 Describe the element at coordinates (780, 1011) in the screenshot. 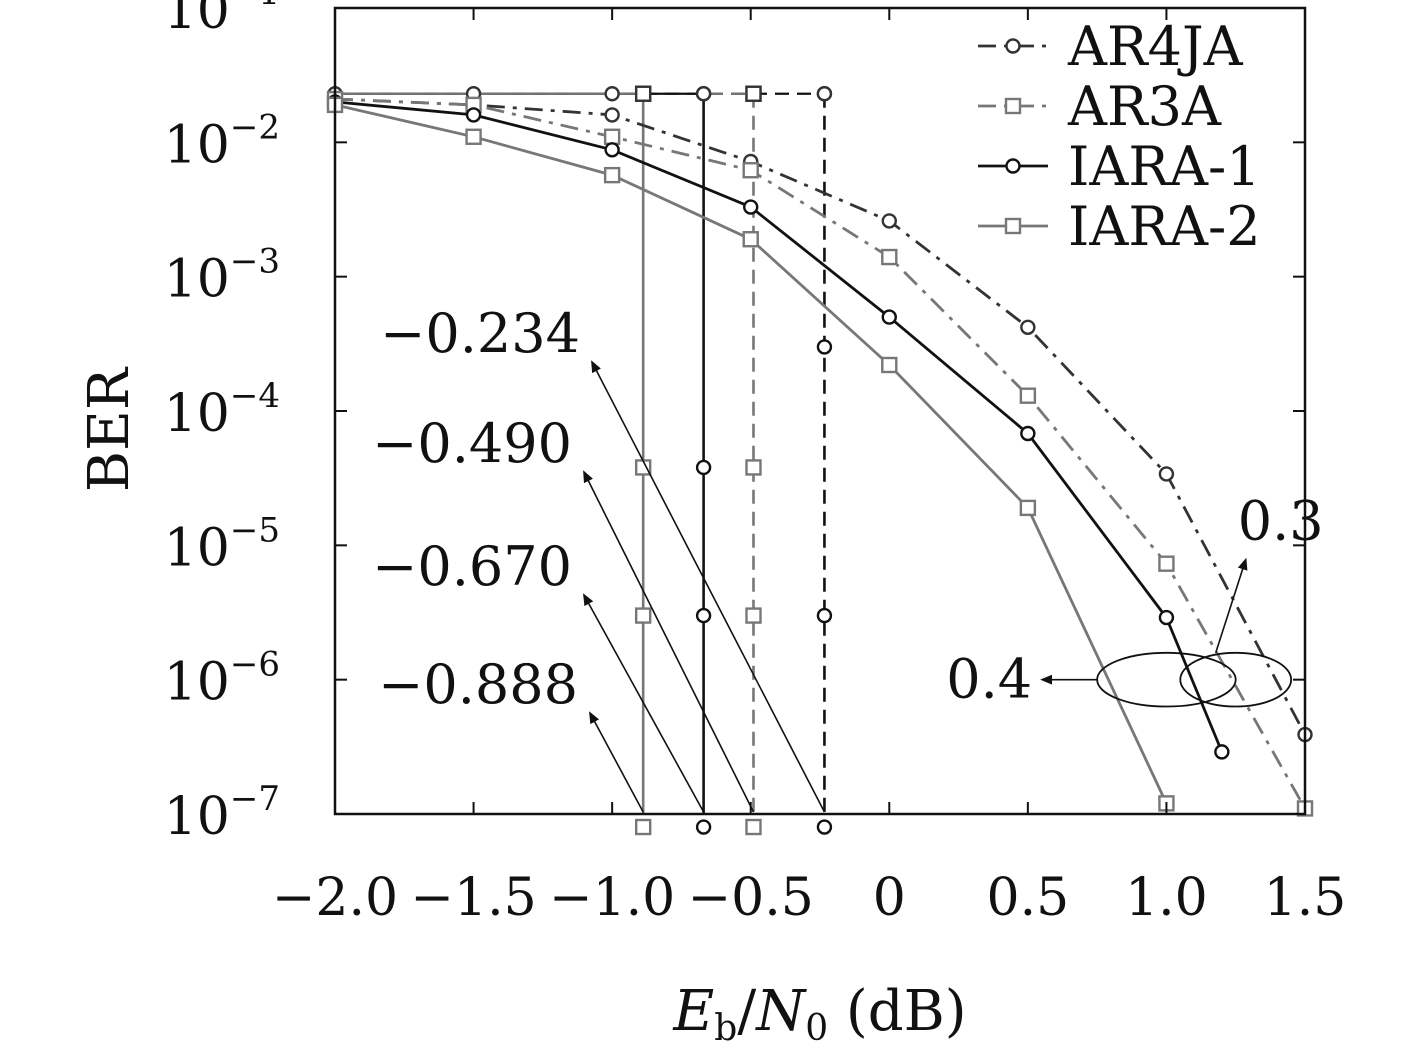

I see `x-axis-title-n: N` at that location.